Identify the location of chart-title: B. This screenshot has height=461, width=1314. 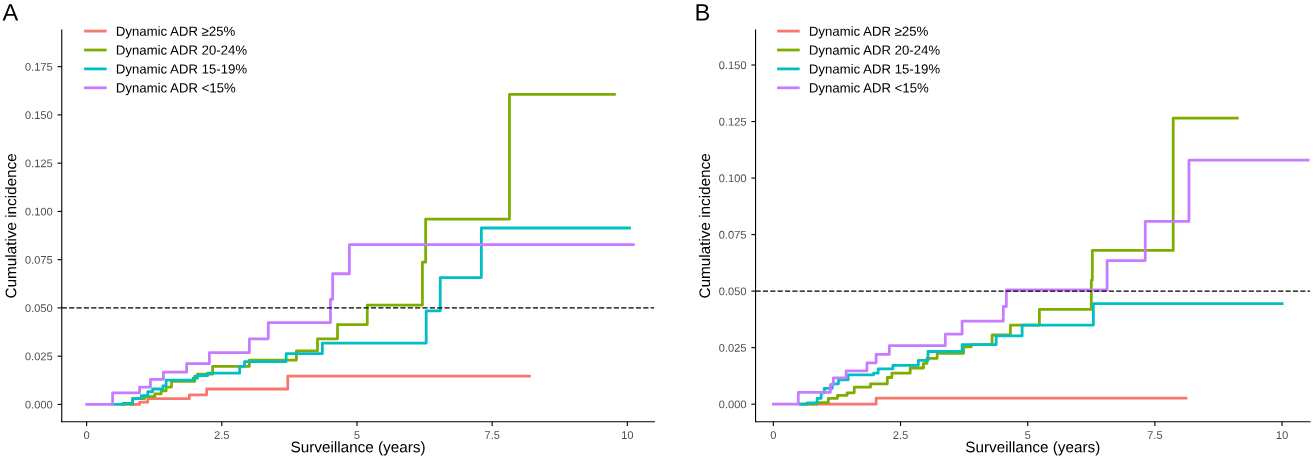
(703, 12).